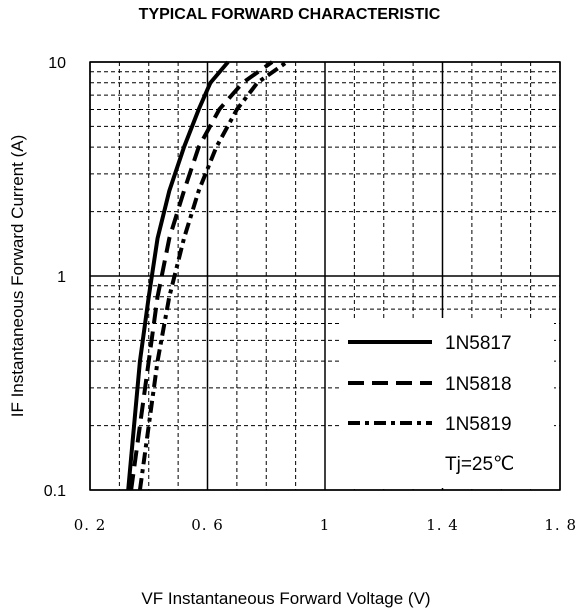 Image resolution: width=579 pixels, height=609 pixels. Describe the element at coordinates (325, 525) in the screenshot. I see `x-tick-label: 1` at that location.